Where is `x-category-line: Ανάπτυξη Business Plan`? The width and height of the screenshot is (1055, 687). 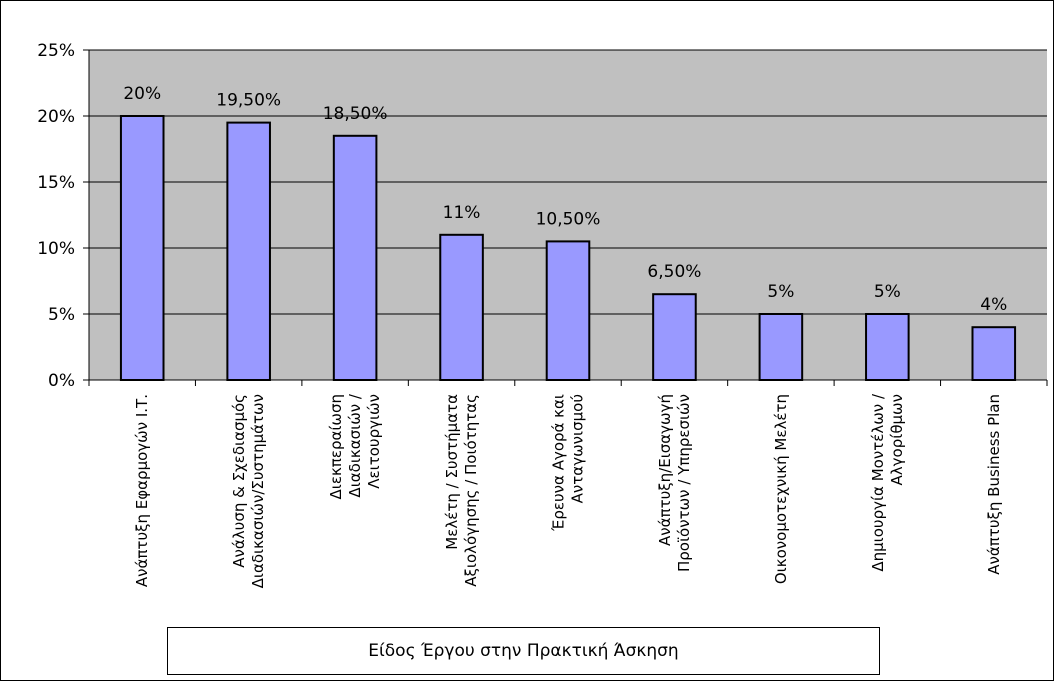
x-category-line: Ανάπτυξη Business Plan is located at coordinates (994, 484).